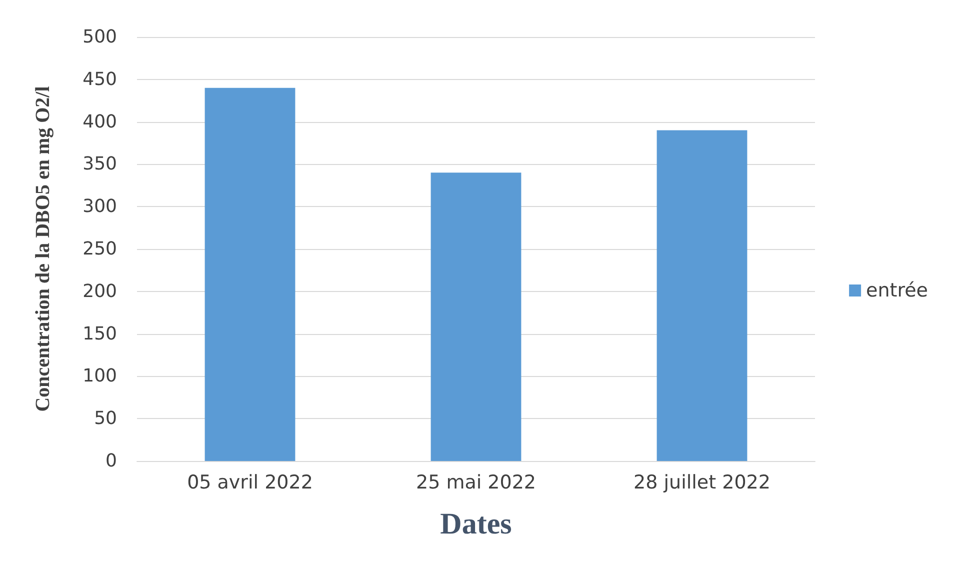 The image size is (959, 581). I want to click on y-tick-label: 450, so click(99, 79).